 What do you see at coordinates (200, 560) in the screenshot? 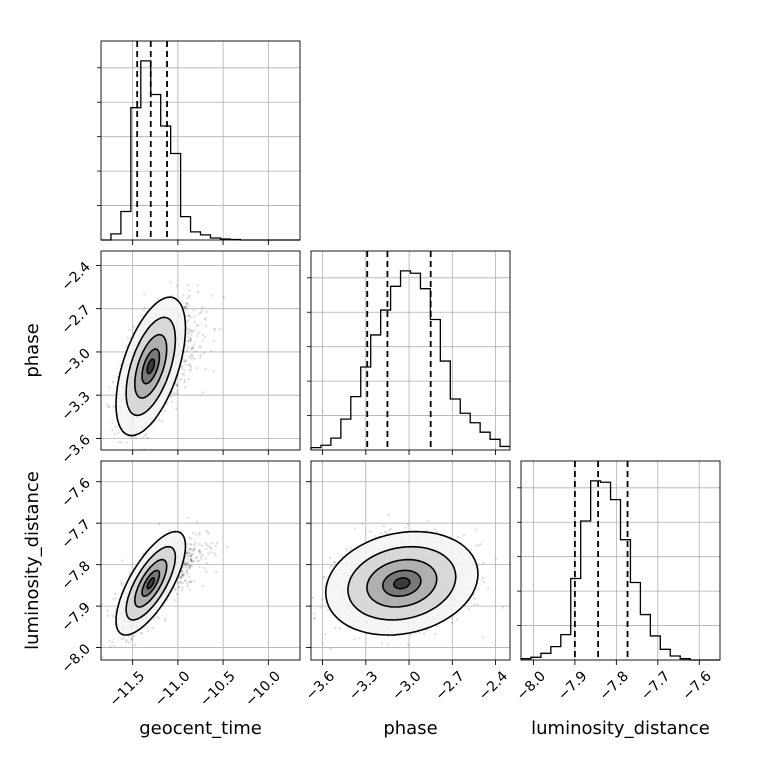
I see `panel-frame` at bounding box center [200, 560].